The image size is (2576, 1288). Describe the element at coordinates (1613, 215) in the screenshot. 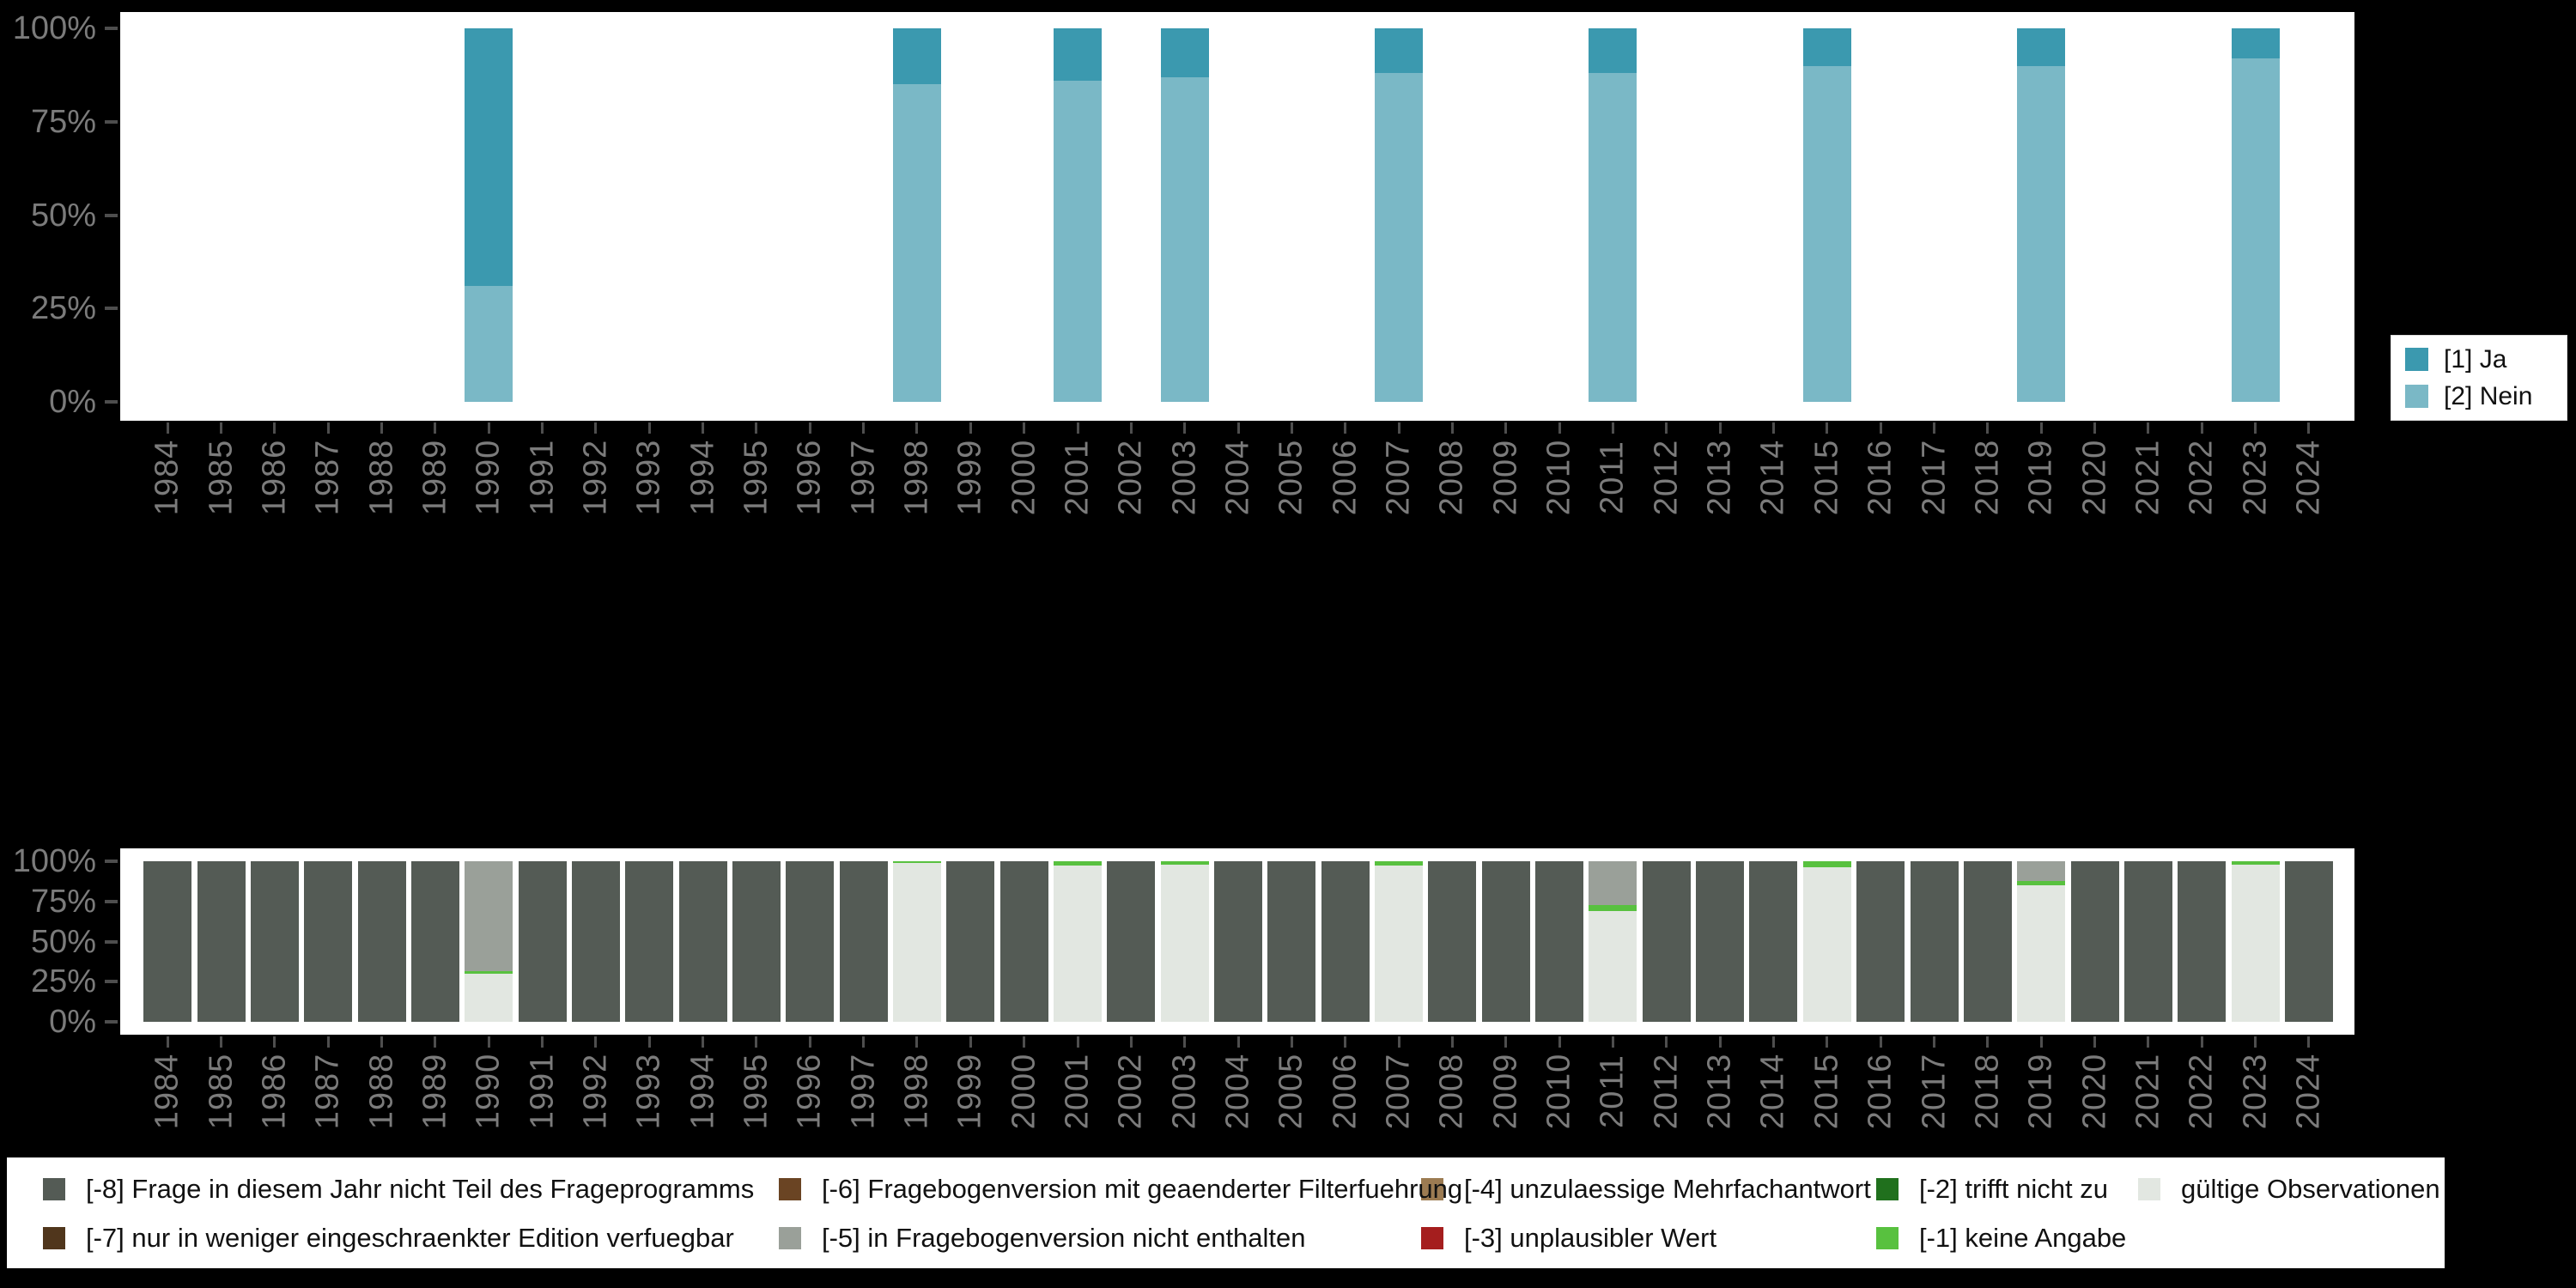

I see `bar-2011` at that location.